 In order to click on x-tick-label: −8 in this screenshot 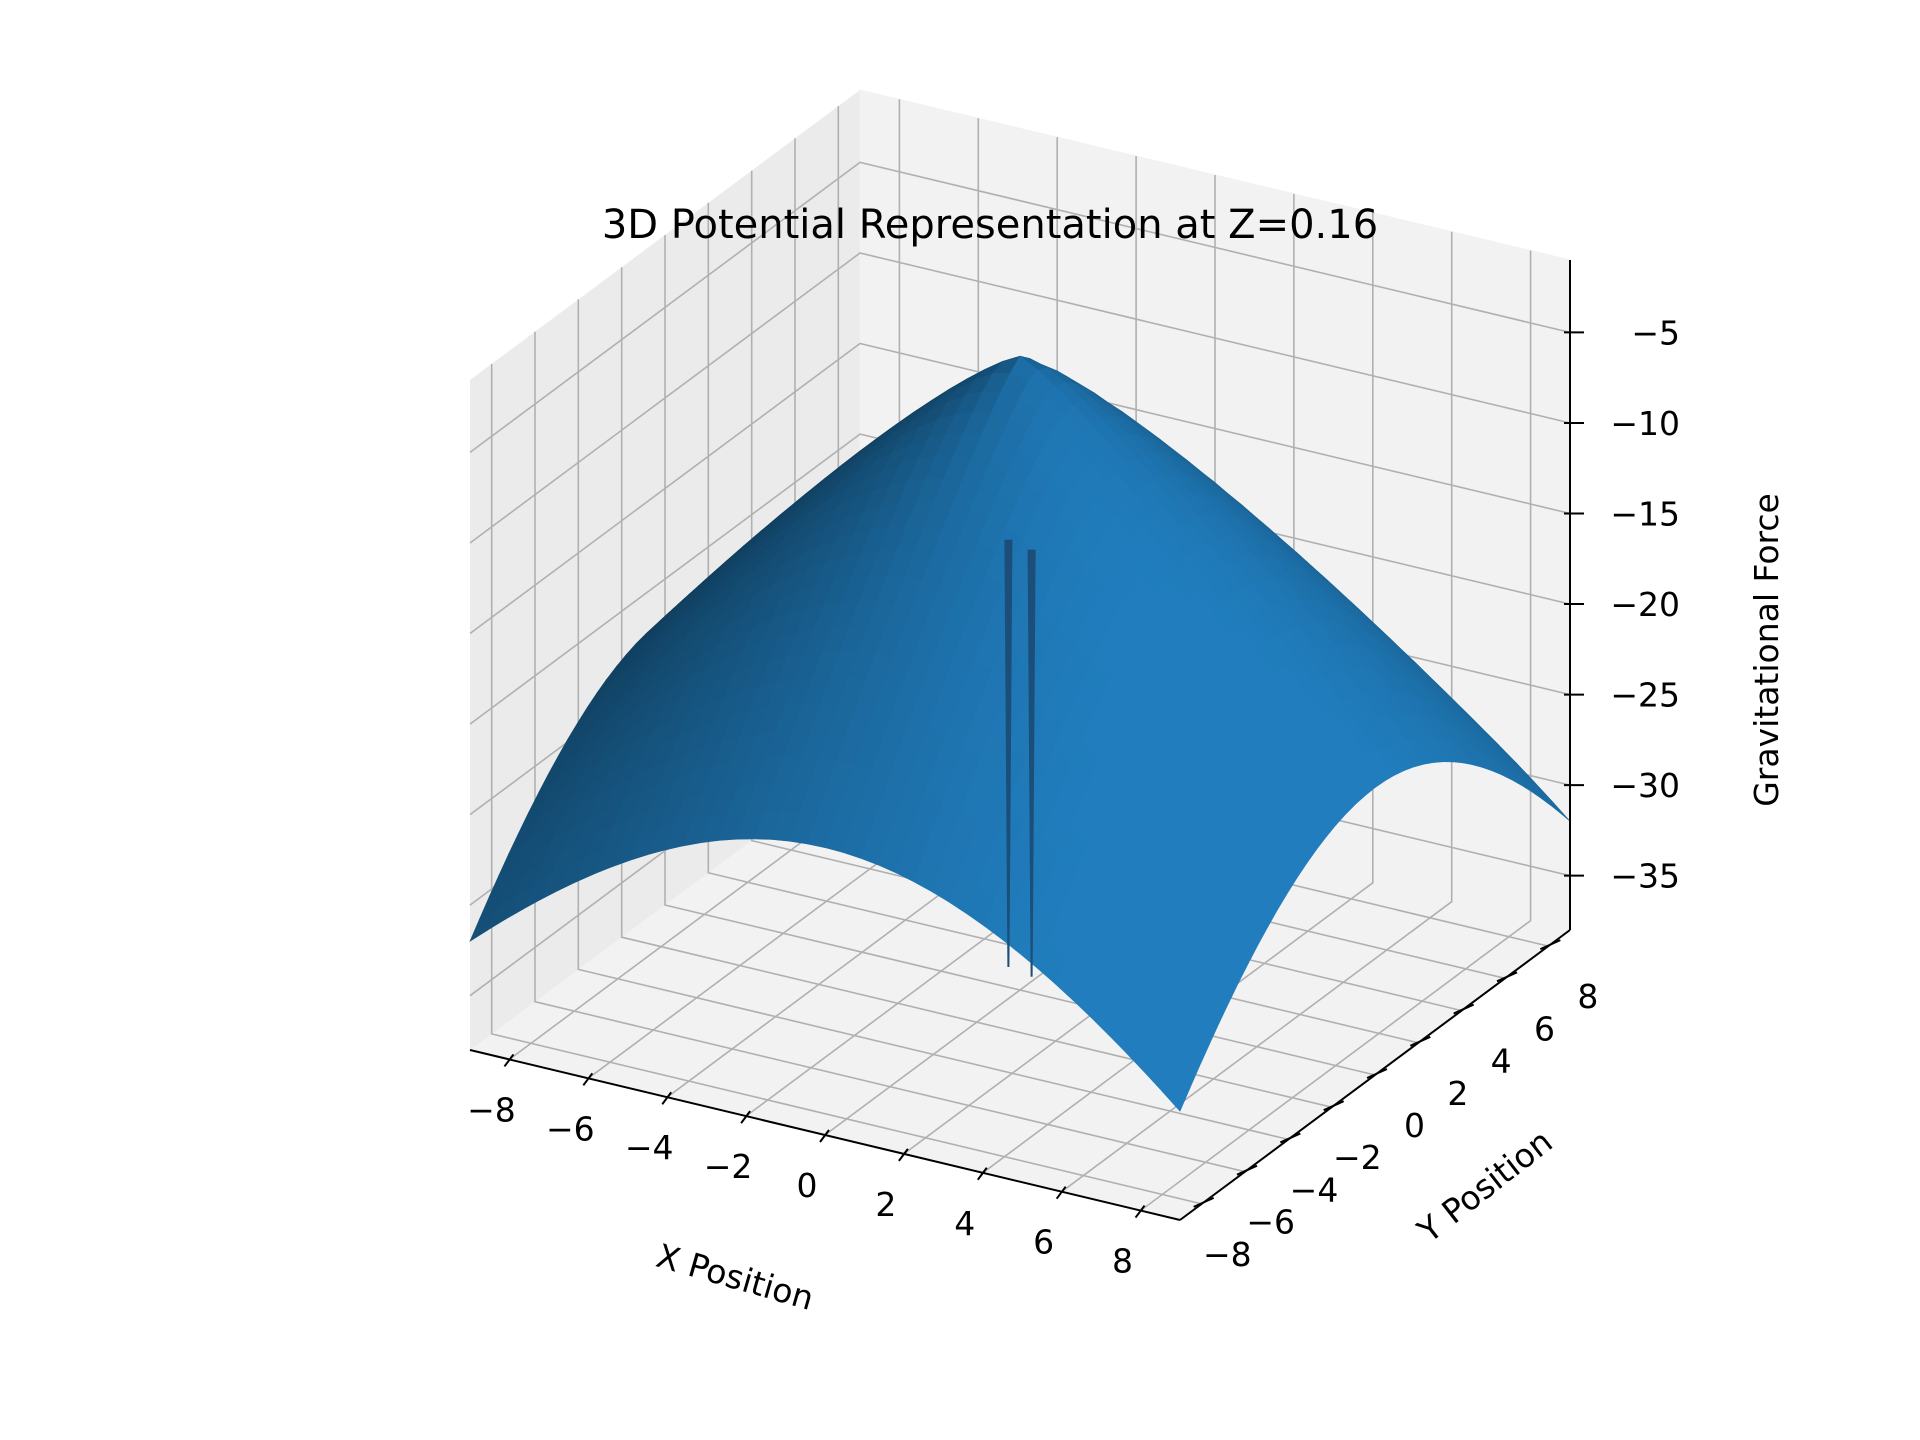, I will do `click(491, 1109)`.